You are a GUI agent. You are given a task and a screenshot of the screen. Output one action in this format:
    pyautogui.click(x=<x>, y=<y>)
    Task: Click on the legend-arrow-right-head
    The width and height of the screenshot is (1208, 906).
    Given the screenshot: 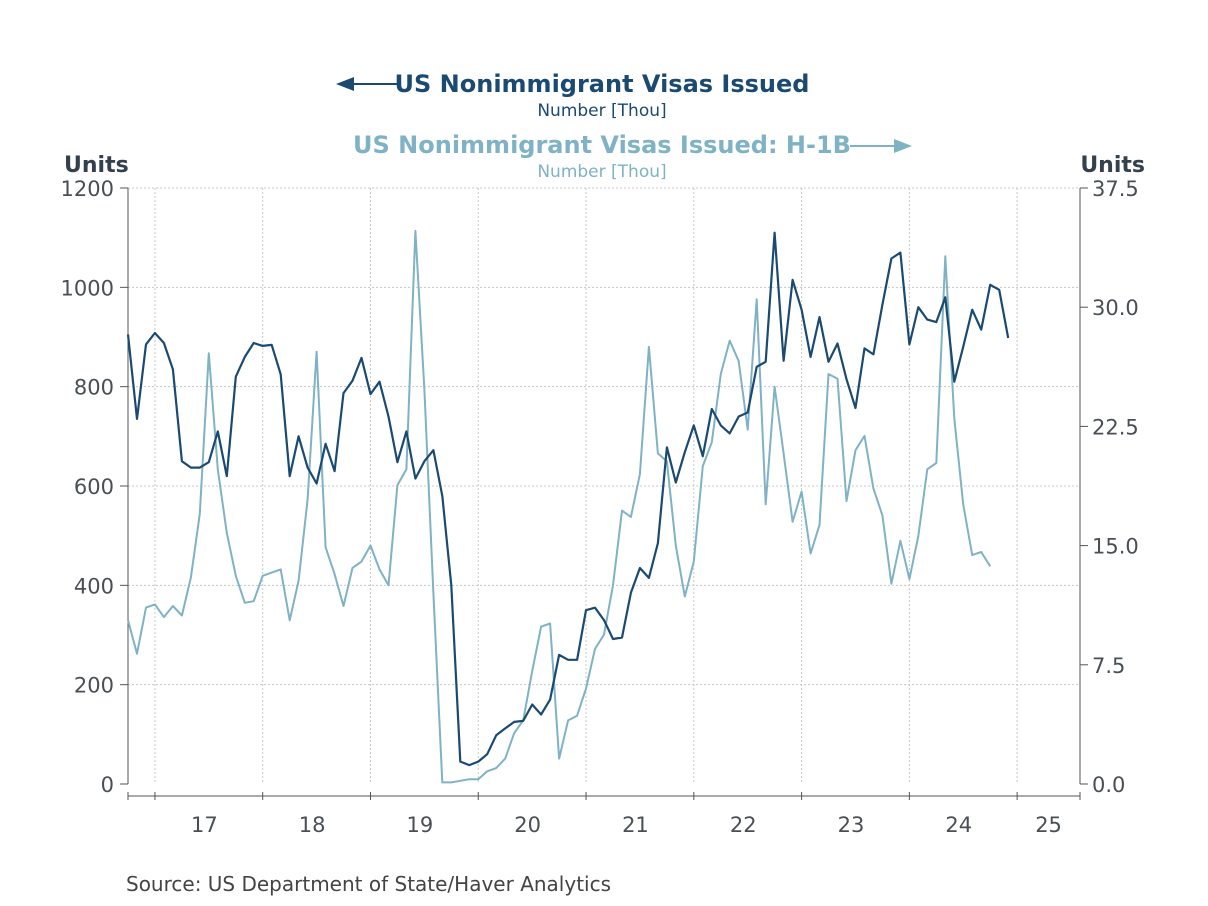 What is the action you would take?
    pyautogui.click(x=903, y=146)
    